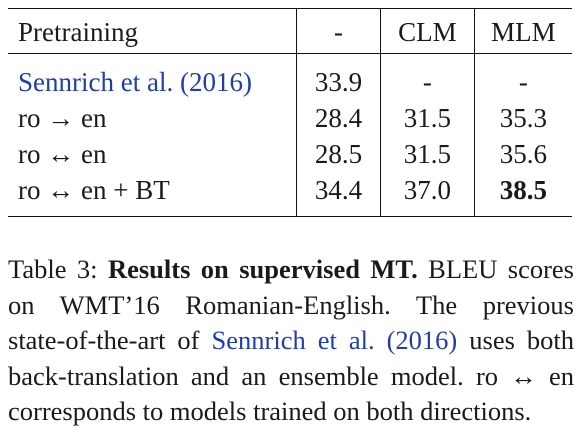  What do you see at coordinates (427, 31) in the screenshot?
I see `header-col-clm: CLM` at bounding box center [427, 31].